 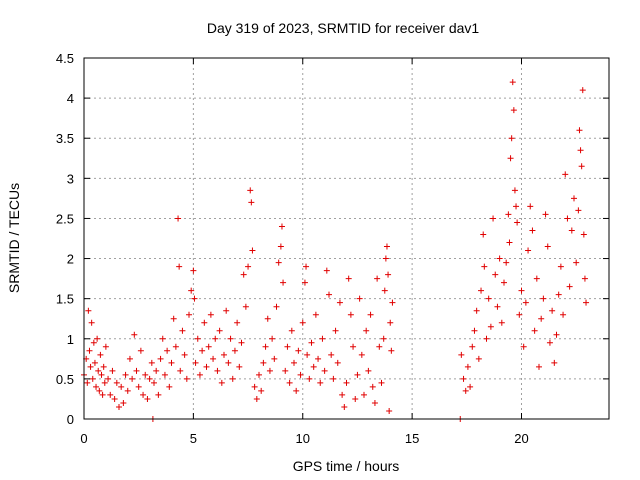 What do you see at coordinates (83, 438) in the screenshot?
I see `x-tick-label: 0` at bounding box center [83, 438].